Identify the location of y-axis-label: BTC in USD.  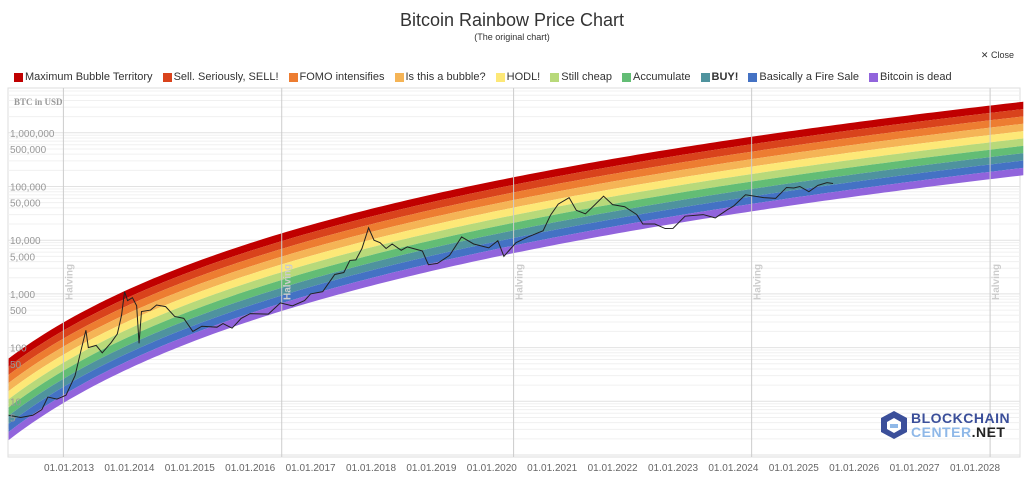
(38, 102).